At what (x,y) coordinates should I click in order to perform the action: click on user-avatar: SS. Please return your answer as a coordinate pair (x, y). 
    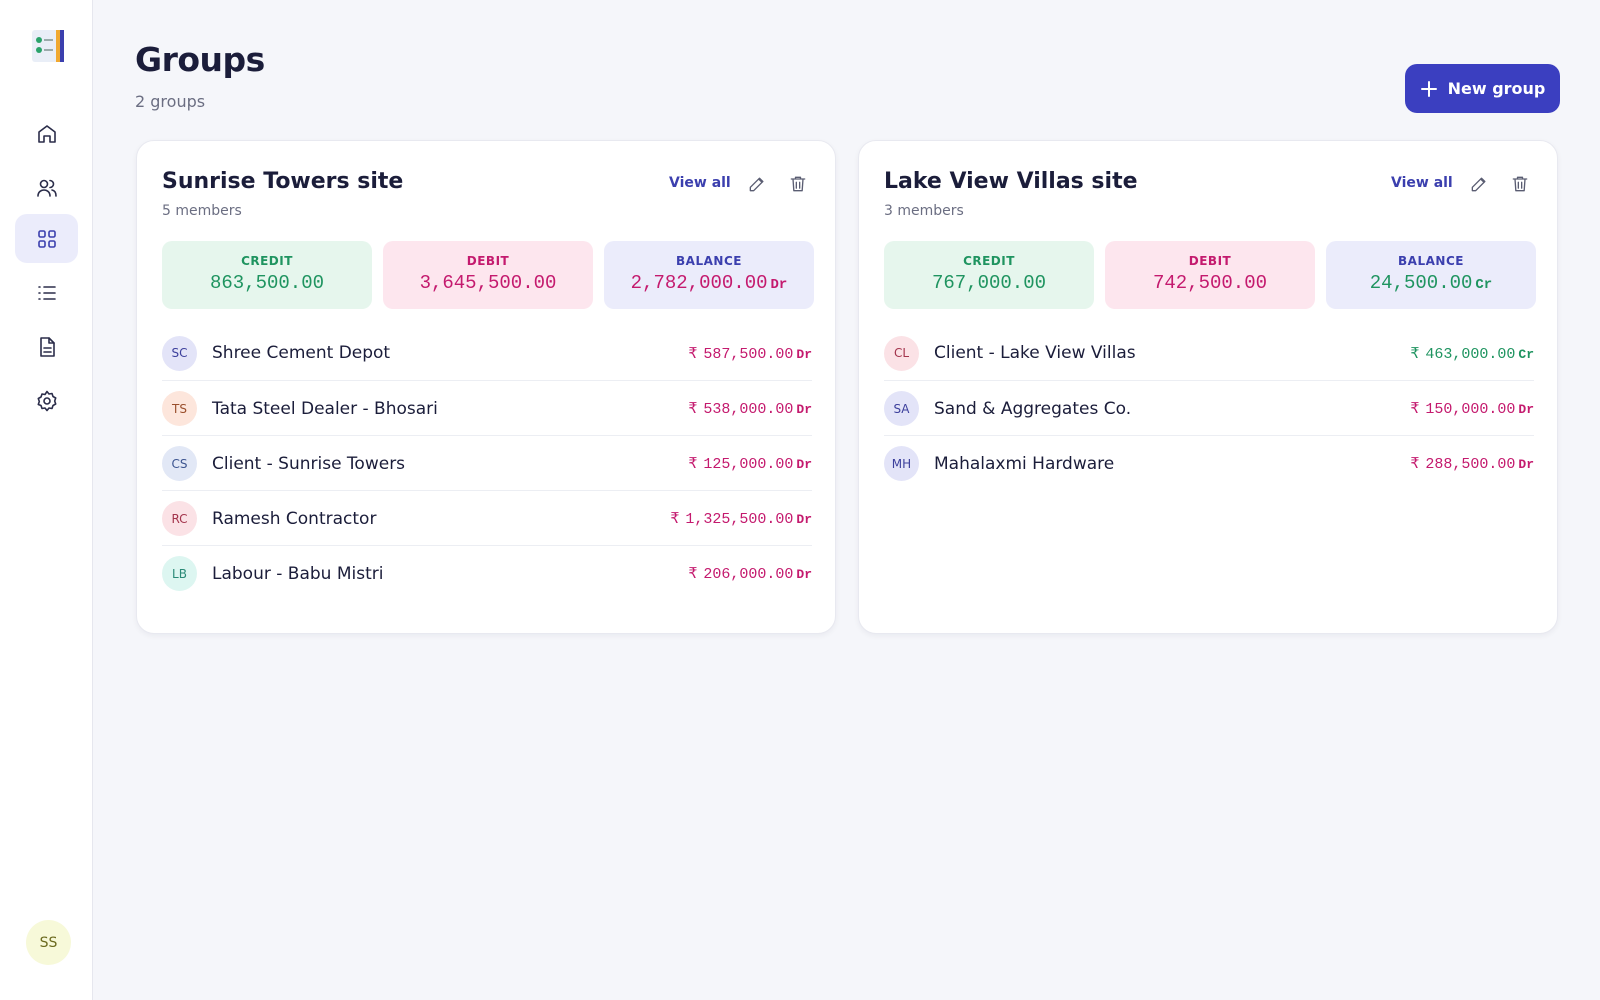
    Looking at the image, I should click on (48, 942).